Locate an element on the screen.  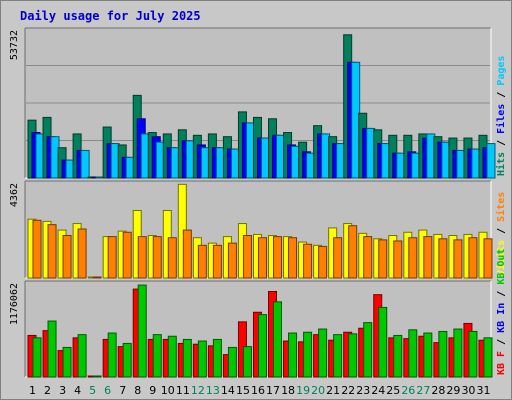
x-tick-day-21: 21 is located at coordinates (333, 390).